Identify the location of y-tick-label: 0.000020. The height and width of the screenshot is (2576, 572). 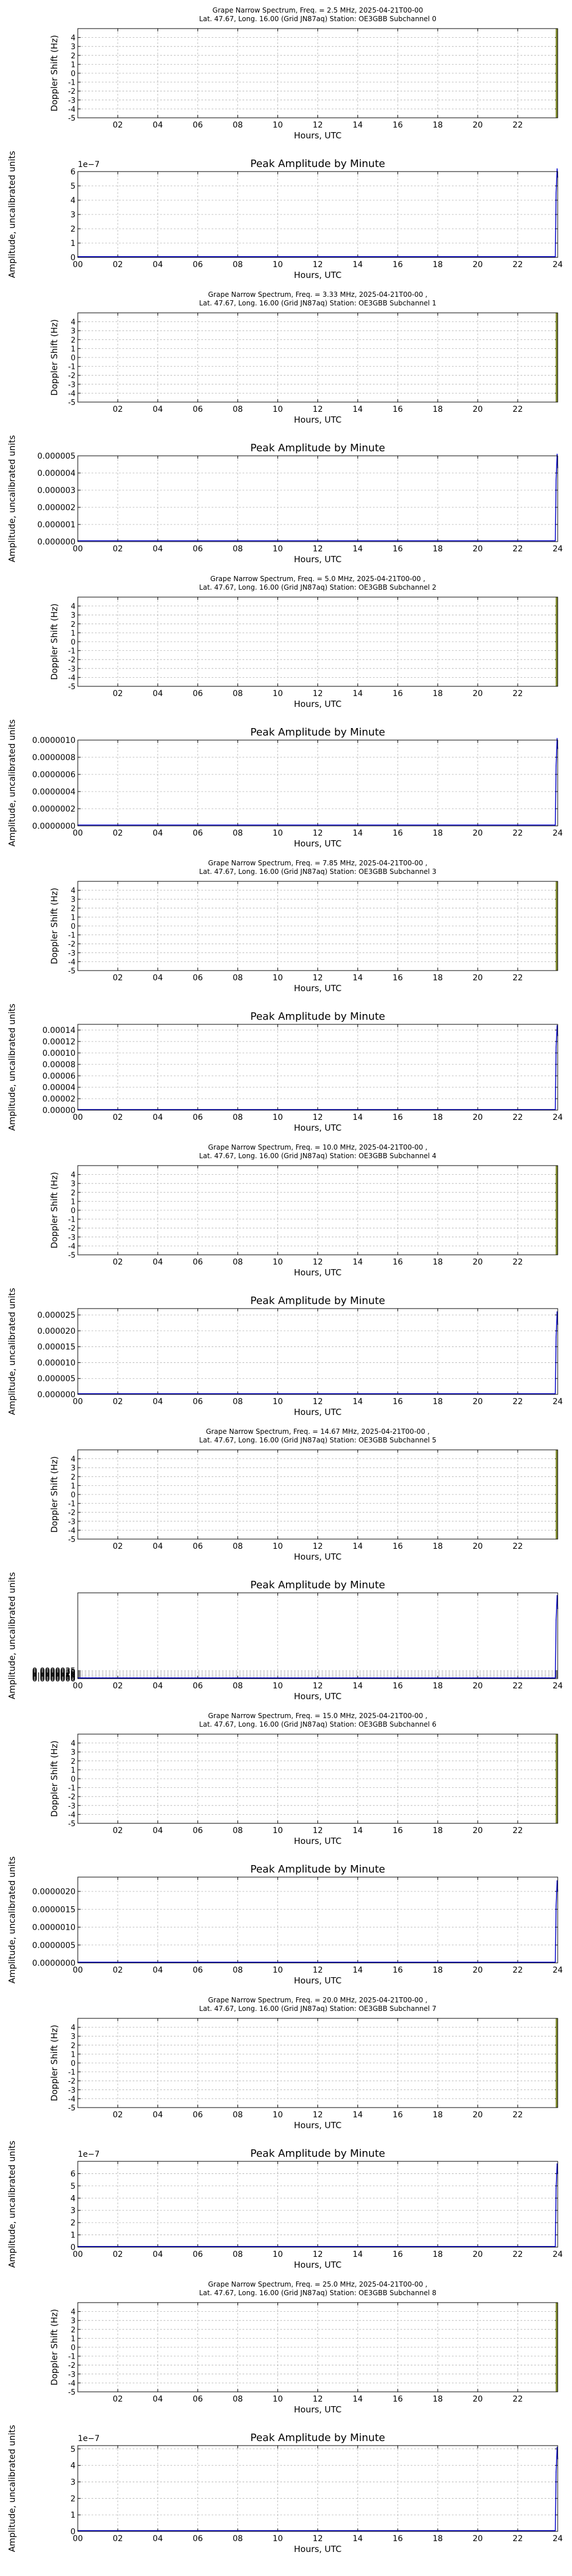
(56, 1331).